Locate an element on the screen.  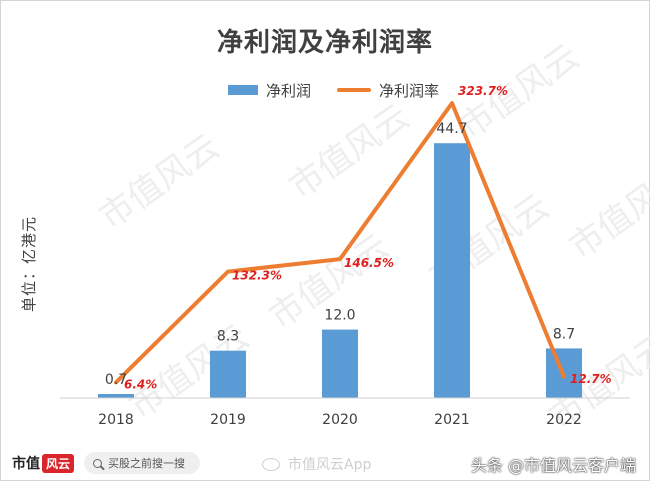
x-tick-2018: 2018 is located at coordinates (116, 420).